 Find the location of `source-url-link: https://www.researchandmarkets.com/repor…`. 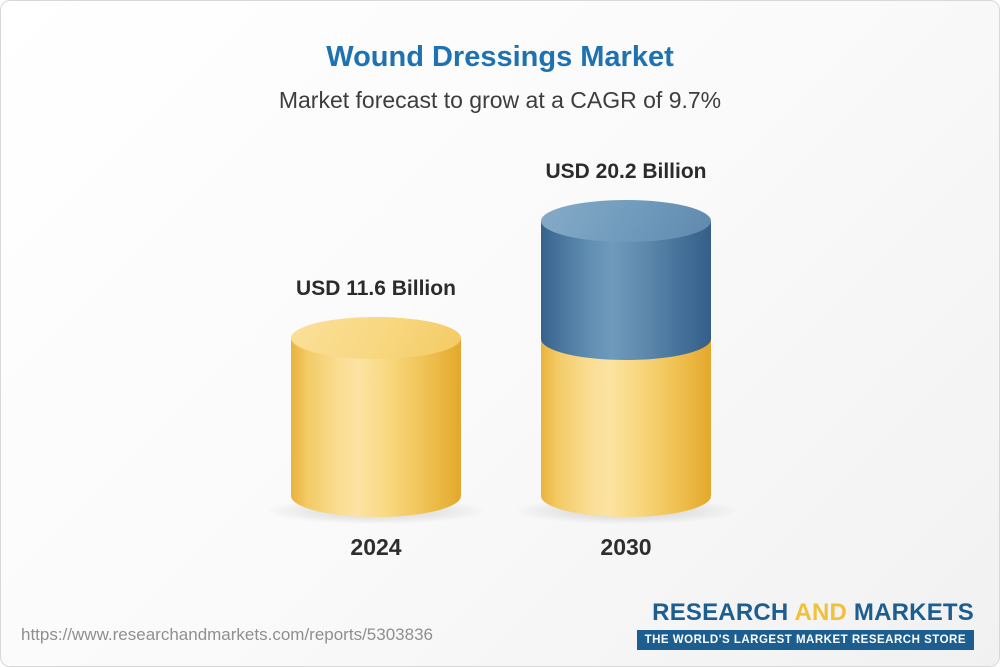

source-url-link: https://www.researchandmarkets.com/repor… is located at coordinates (227, 634).